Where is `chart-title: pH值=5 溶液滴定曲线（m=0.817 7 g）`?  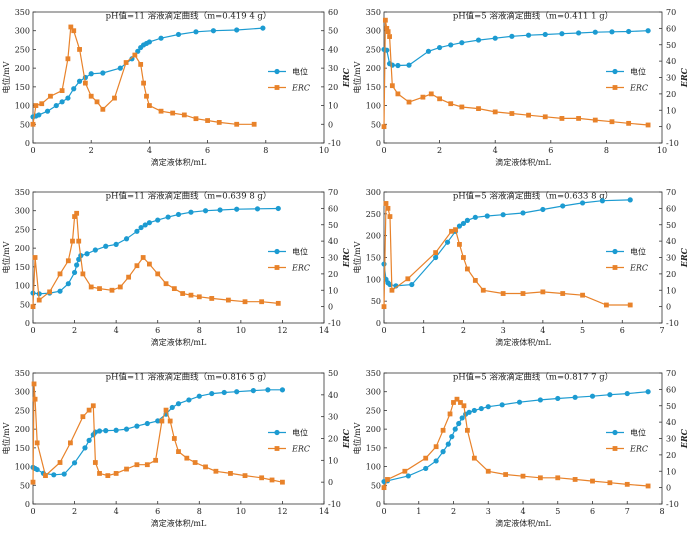
chart-title: pH值=5 溶液滴定曲线（m=0.817 7 g） is located at coordinates (533, 377).